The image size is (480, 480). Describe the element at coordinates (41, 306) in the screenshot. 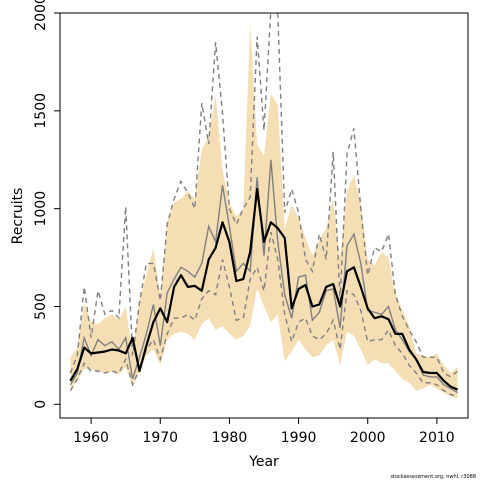

I see `y-tick-label-500: 500` at that location.